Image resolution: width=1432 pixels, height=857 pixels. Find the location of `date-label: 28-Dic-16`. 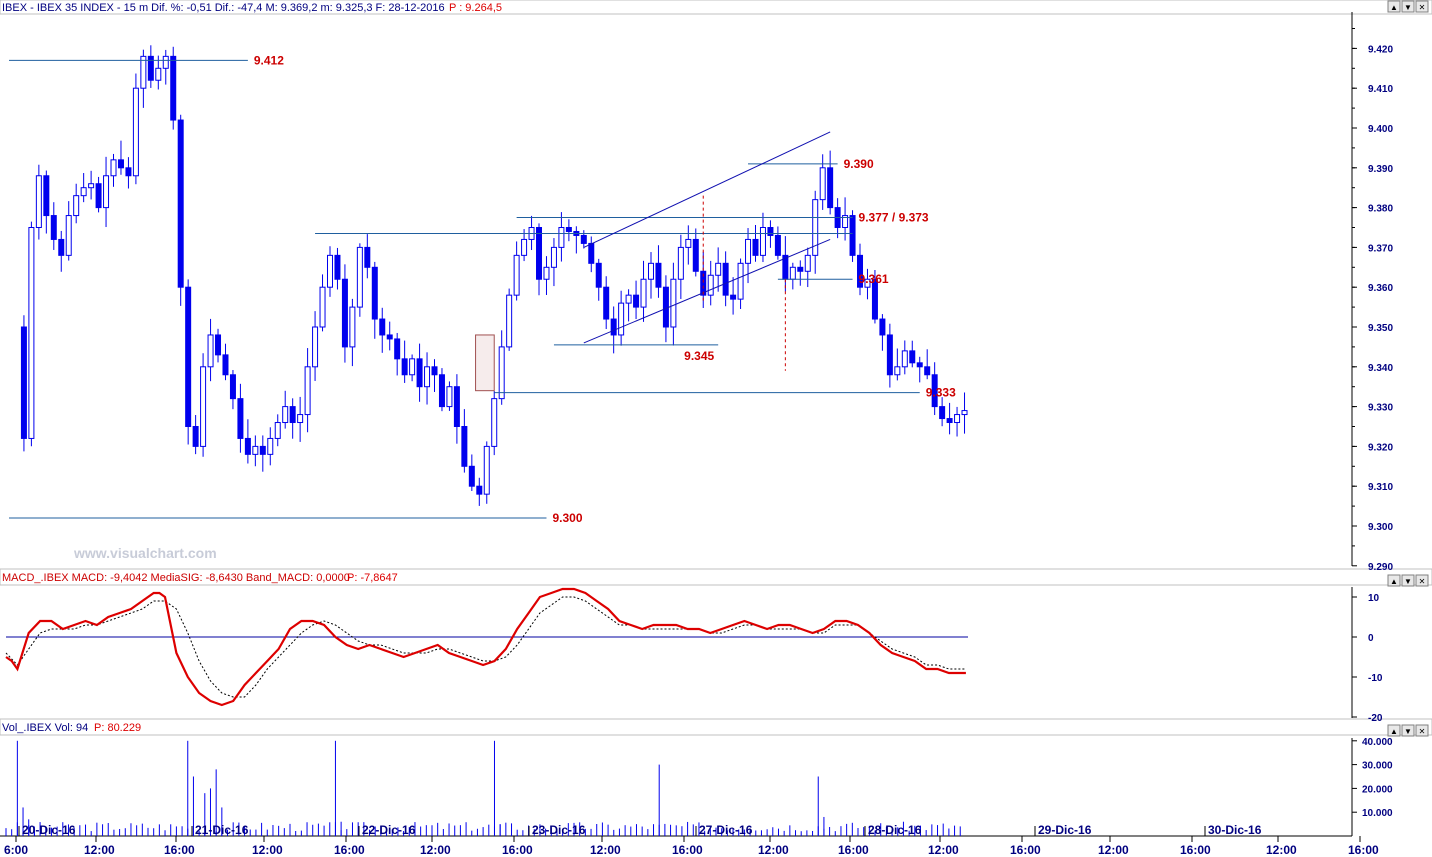

date-label: 28-Dic-16 is located at coordinates (895, 830).